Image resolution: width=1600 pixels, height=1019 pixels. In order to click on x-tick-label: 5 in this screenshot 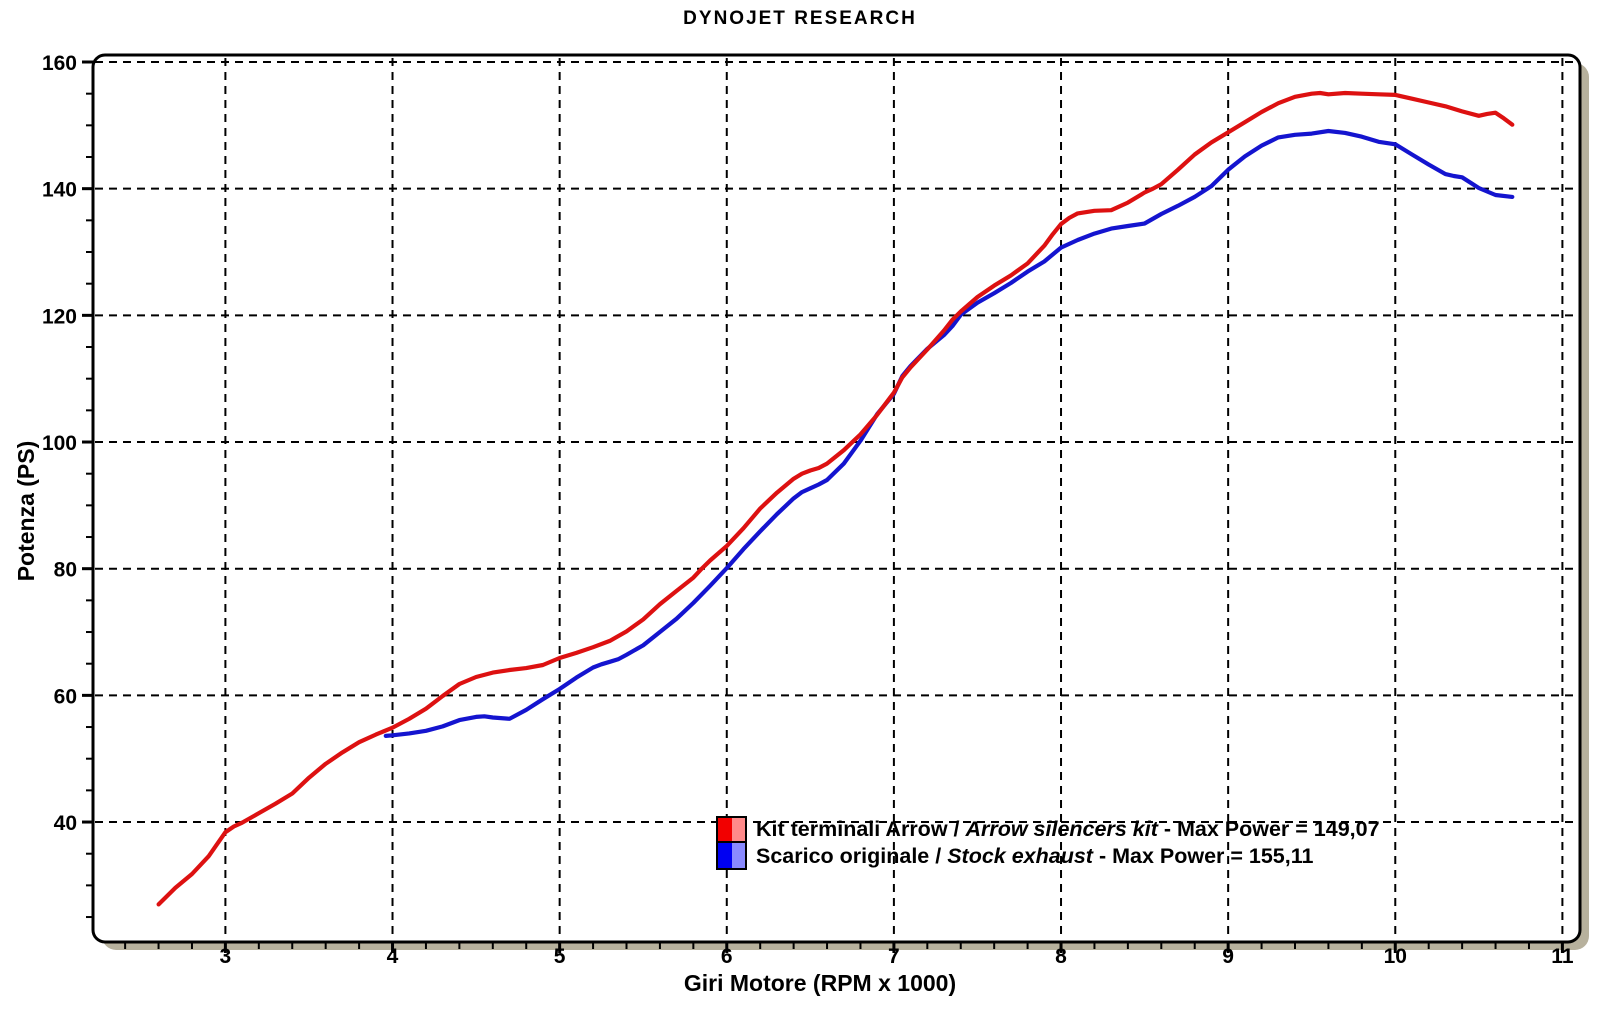, I will do `click(560, 956)`.